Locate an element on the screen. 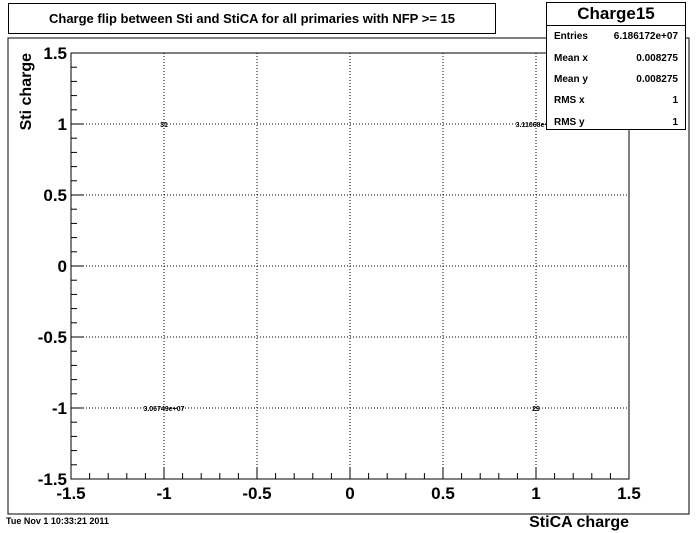 This screenshot has height=533, width=700. stats-label: Entries is located at coordinates (571, 37).